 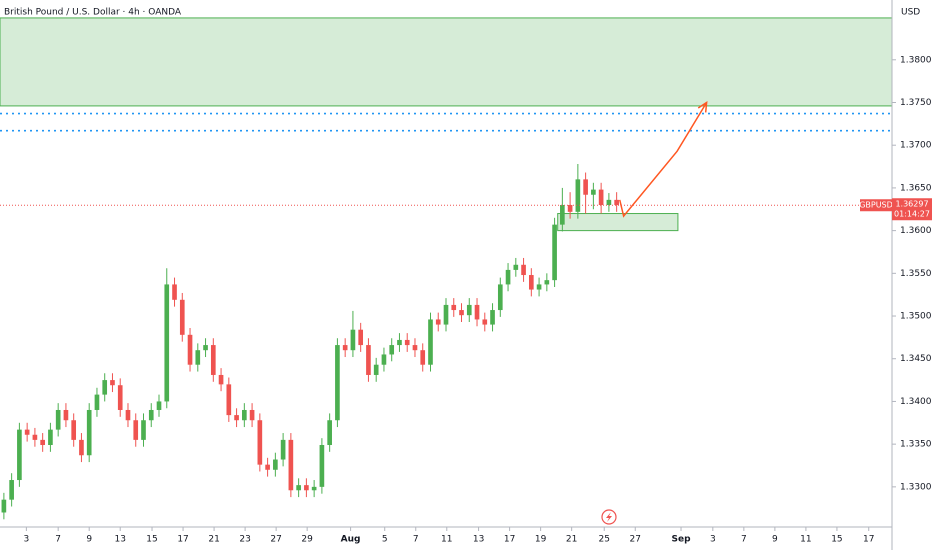 I want to click on projection-arrow, so click(x=663, y=160).